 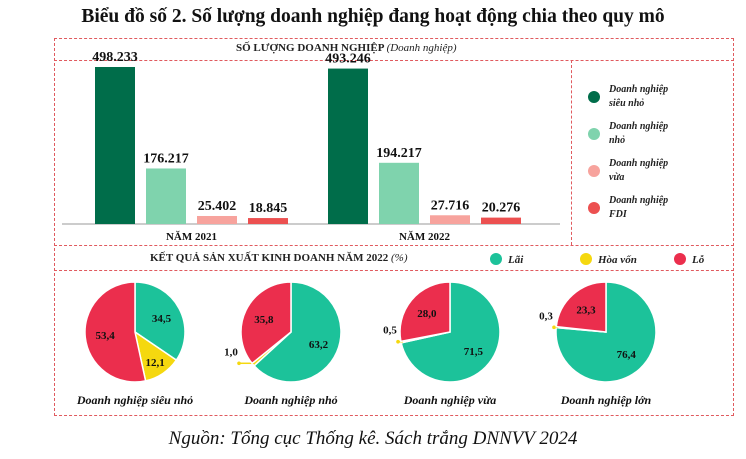 I want to click on bar-legend-label-line2: siêu nhỏ, so click(x=626, y=103).